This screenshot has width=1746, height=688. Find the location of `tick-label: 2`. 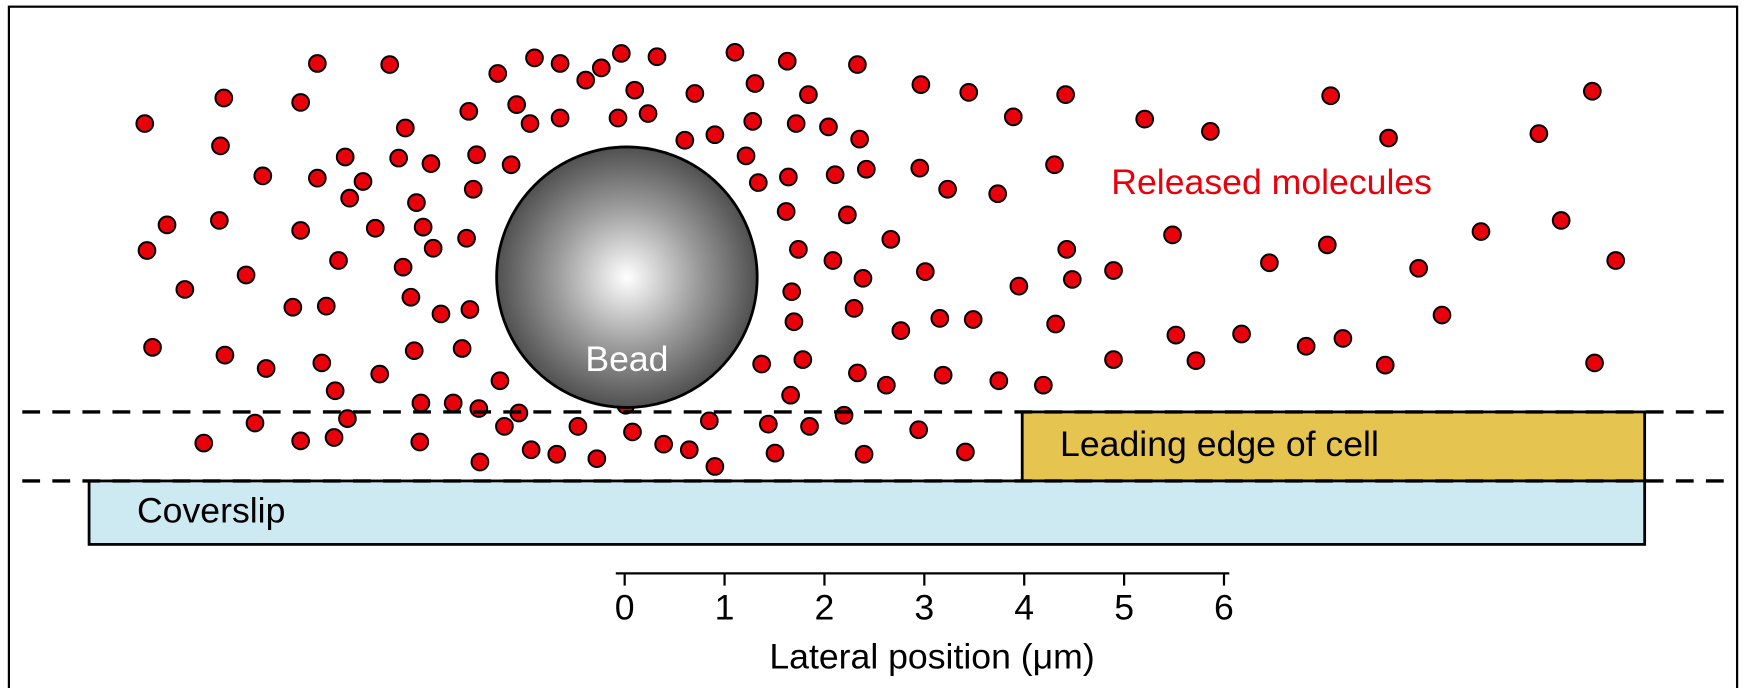

tick-label: 2 is located at coordinates (825, 607).